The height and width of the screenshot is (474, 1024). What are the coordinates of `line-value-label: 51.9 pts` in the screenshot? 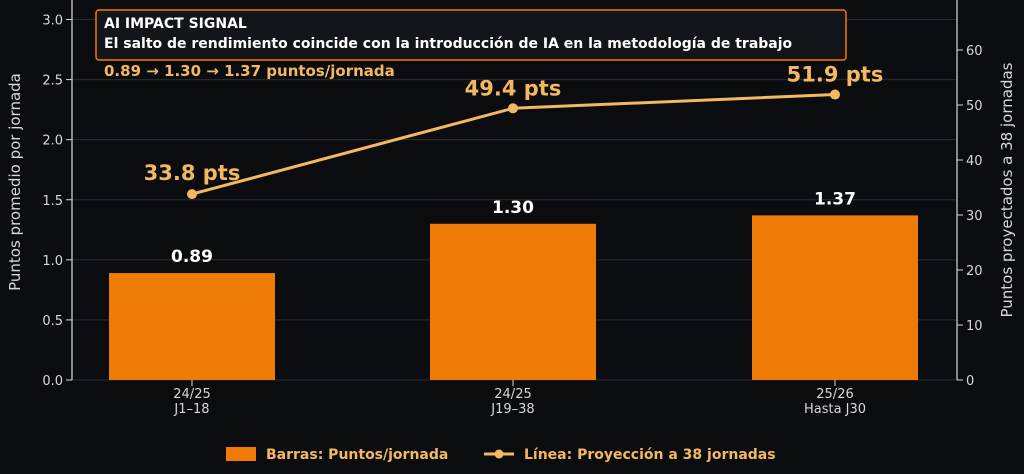 It's located at (835, 75).